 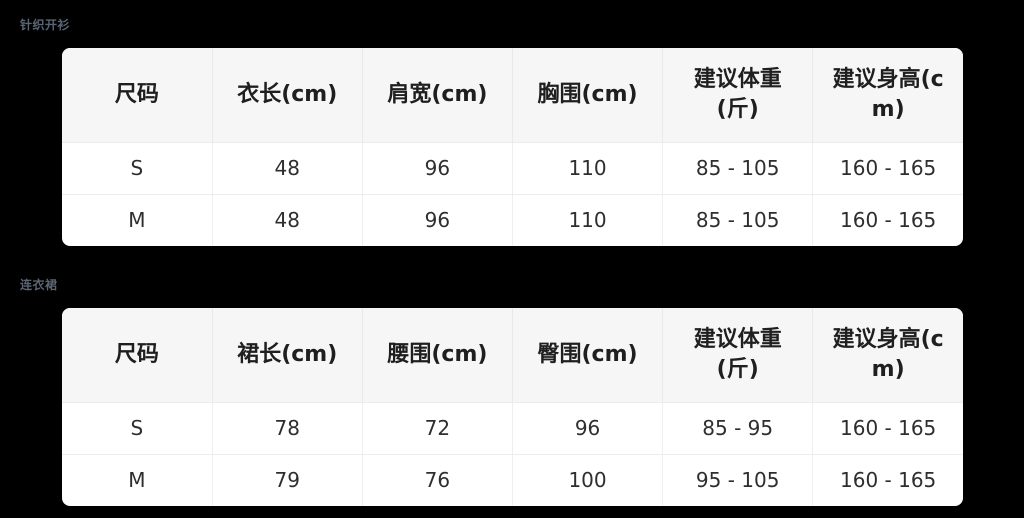 What do you see at coordinates (287, 355) in the screenshot?
I see `column-header-skirt-length: 裙长(cm)` at bounding box center [287, 355].